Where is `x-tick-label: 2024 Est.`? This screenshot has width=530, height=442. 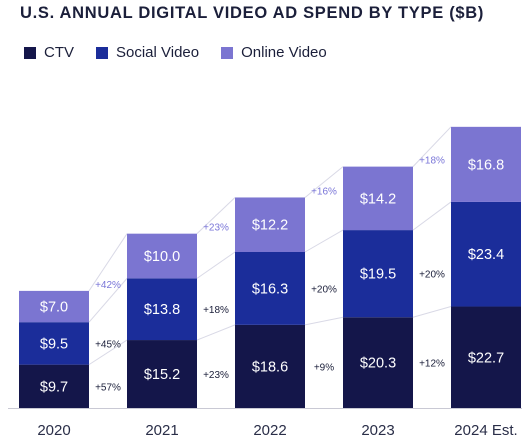 x-tick-label: 2024 Est. is located at coordinates (485, 430).